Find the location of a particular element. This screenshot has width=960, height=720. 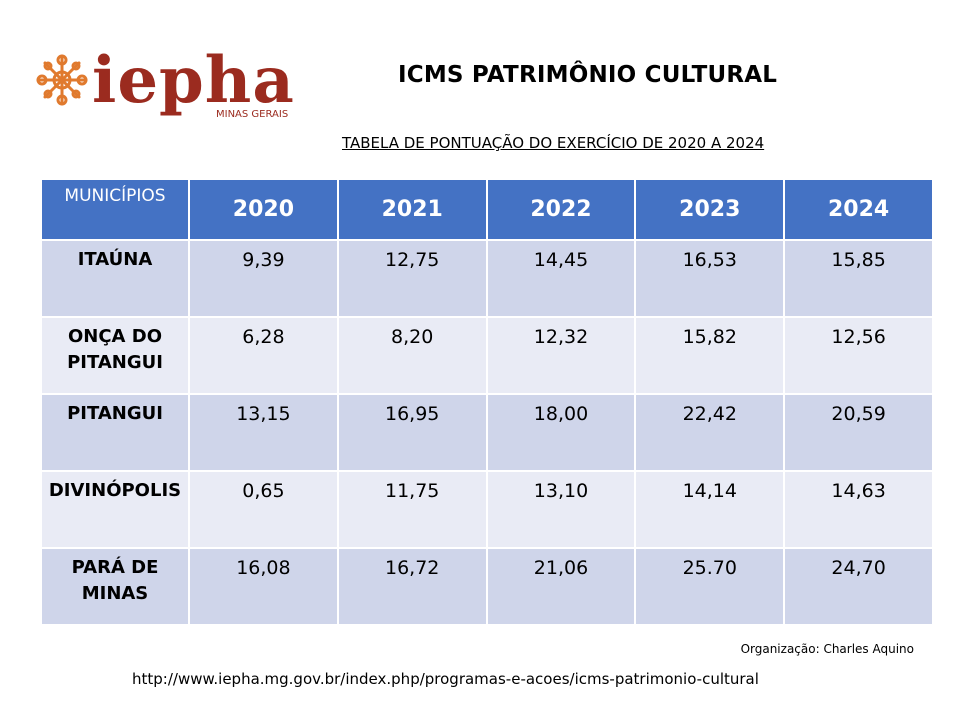

score-cell: 16,08 is located at coordinates (263, 586).